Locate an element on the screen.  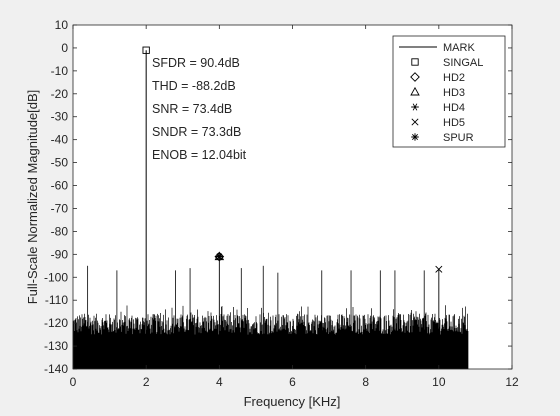
legend-label-hd3: HD3 is located at coordinates (454, 93).